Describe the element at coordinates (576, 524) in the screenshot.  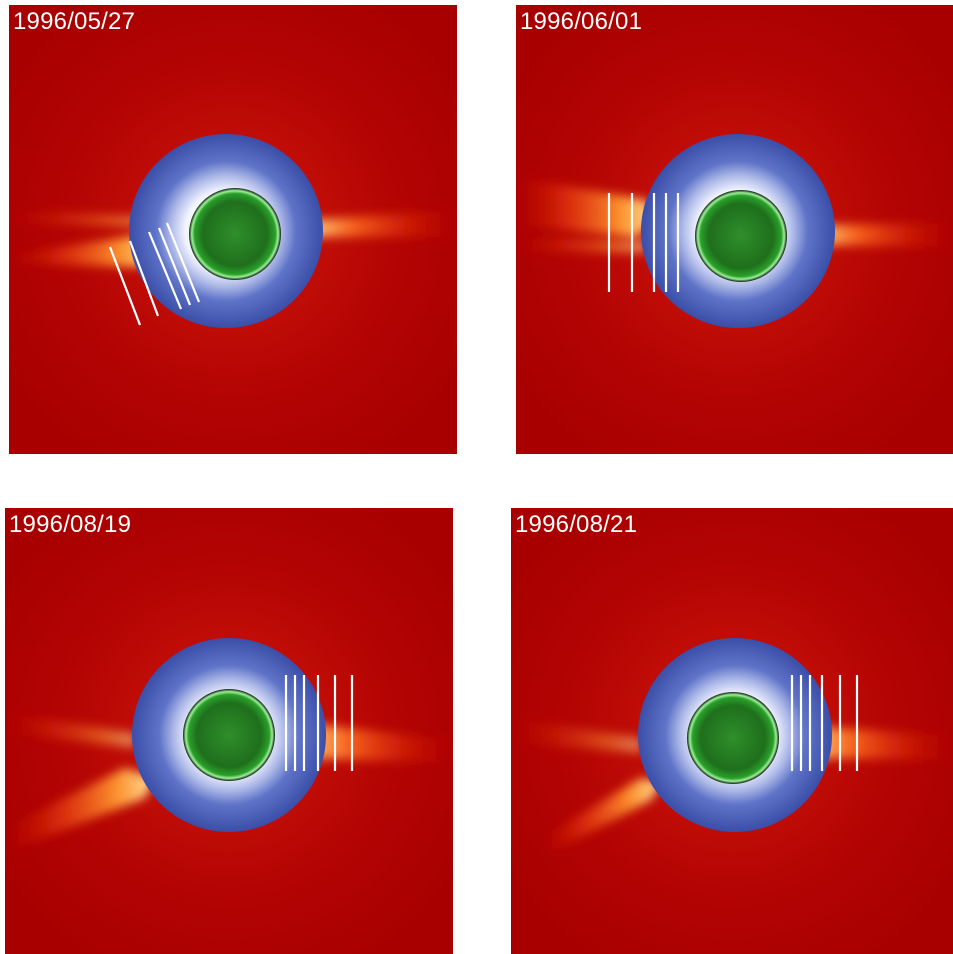
I see `observation-date-label: 1996/08/21` at that location.